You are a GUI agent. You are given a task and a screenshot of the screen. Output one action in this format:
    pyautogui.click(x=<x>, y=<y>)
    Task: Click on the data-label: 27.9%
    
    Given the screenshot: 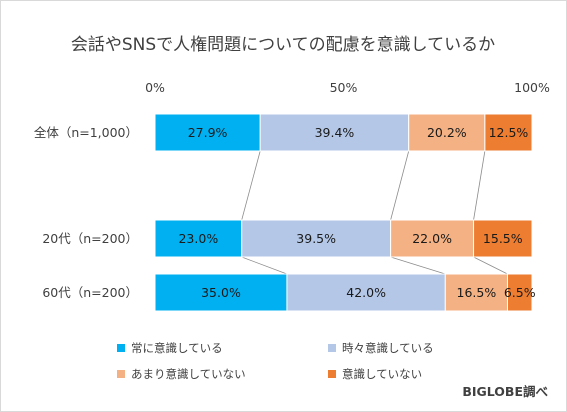 What is the action you would take?
    pyautogui.click(x=208, y=132)
    